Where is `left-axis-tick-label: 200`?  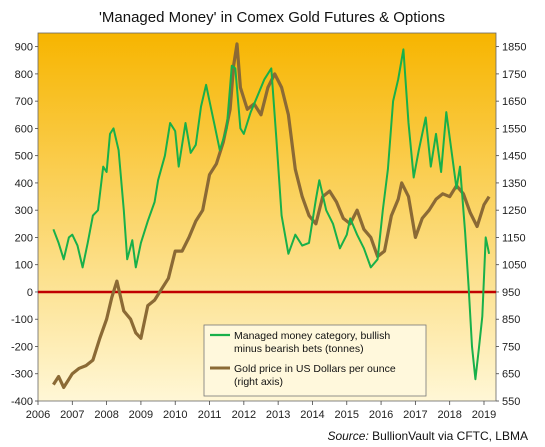 left-axis-tick-label: 200 is located at coordinates (24, 238).